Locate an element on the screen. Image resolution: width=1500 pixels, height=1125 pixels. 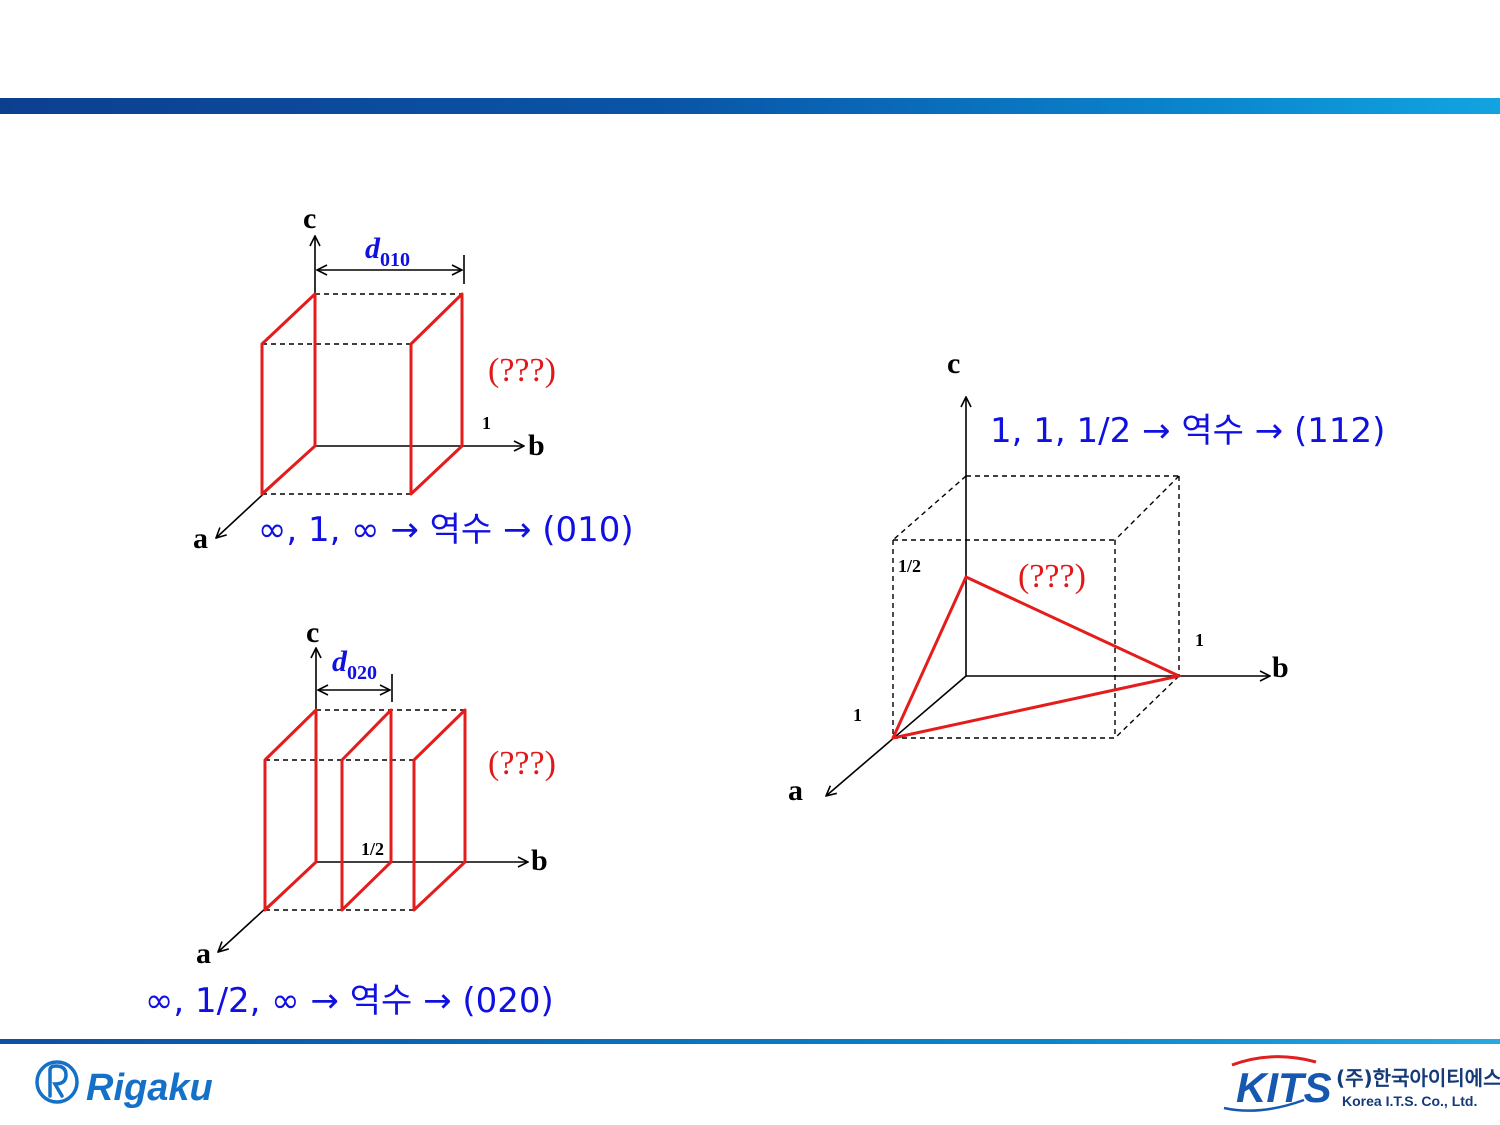
diagram-010: d010 c b a 1 (???) ∞, 1, ∞ → 역수 → (010) is located at coordinates (413, 378).